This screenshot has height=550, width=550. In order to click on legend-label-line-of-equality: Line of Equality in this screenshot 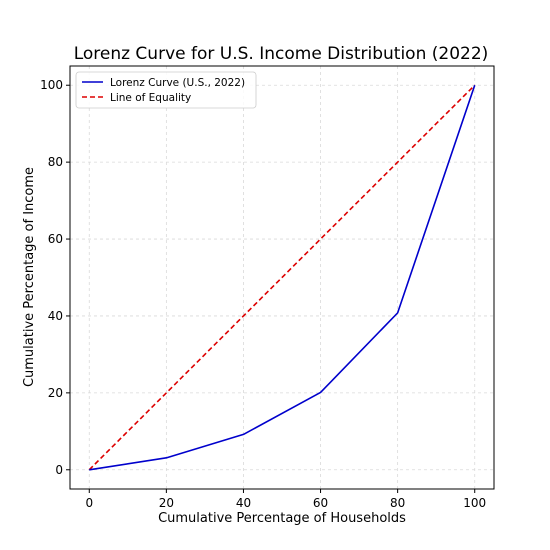, I will do `click(150, 98)`.